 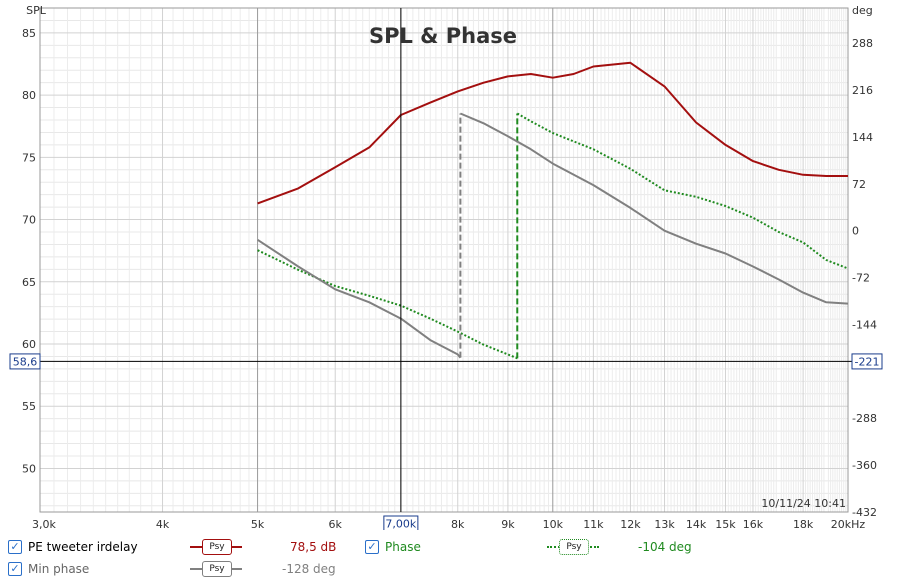 I want to click on y-tick-label-left: 70, so click(x=29, y=220).